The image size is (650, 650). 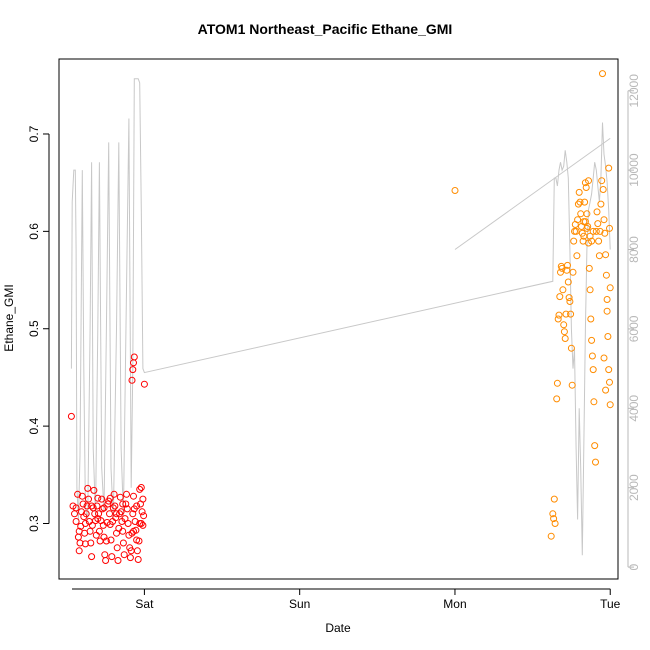 What do you see at coordinates (299, 604) in the screenshot?
I see `x-tick-label: Sun` at bounding box center [299, 604].